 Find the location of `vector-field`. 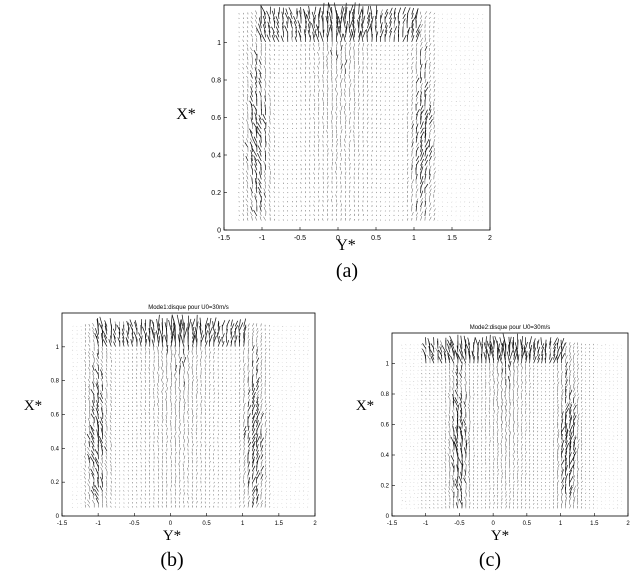

vector-field is located at coordinates (361, 112).